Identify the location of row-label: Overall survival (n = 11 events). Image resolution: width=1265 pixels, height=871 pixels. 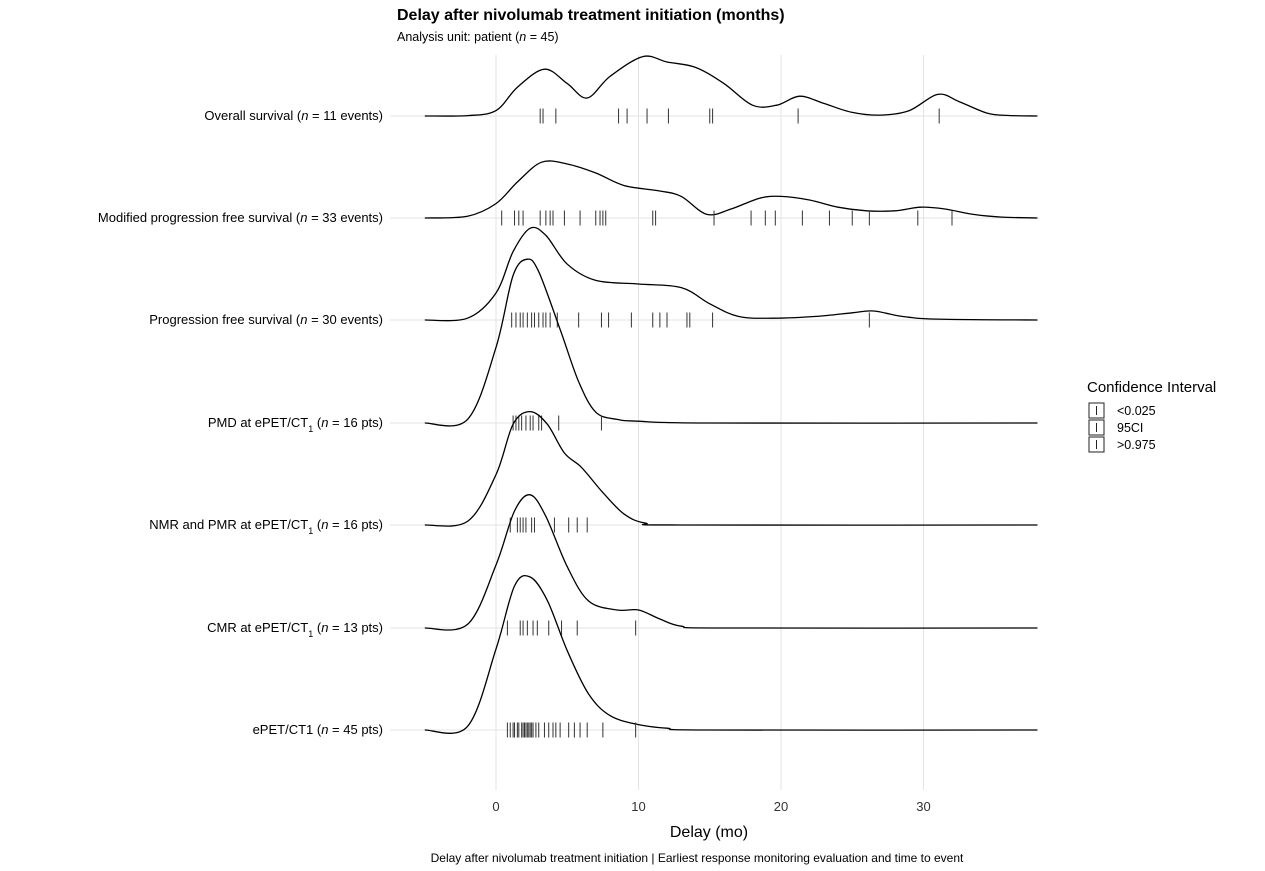
(293, 115).